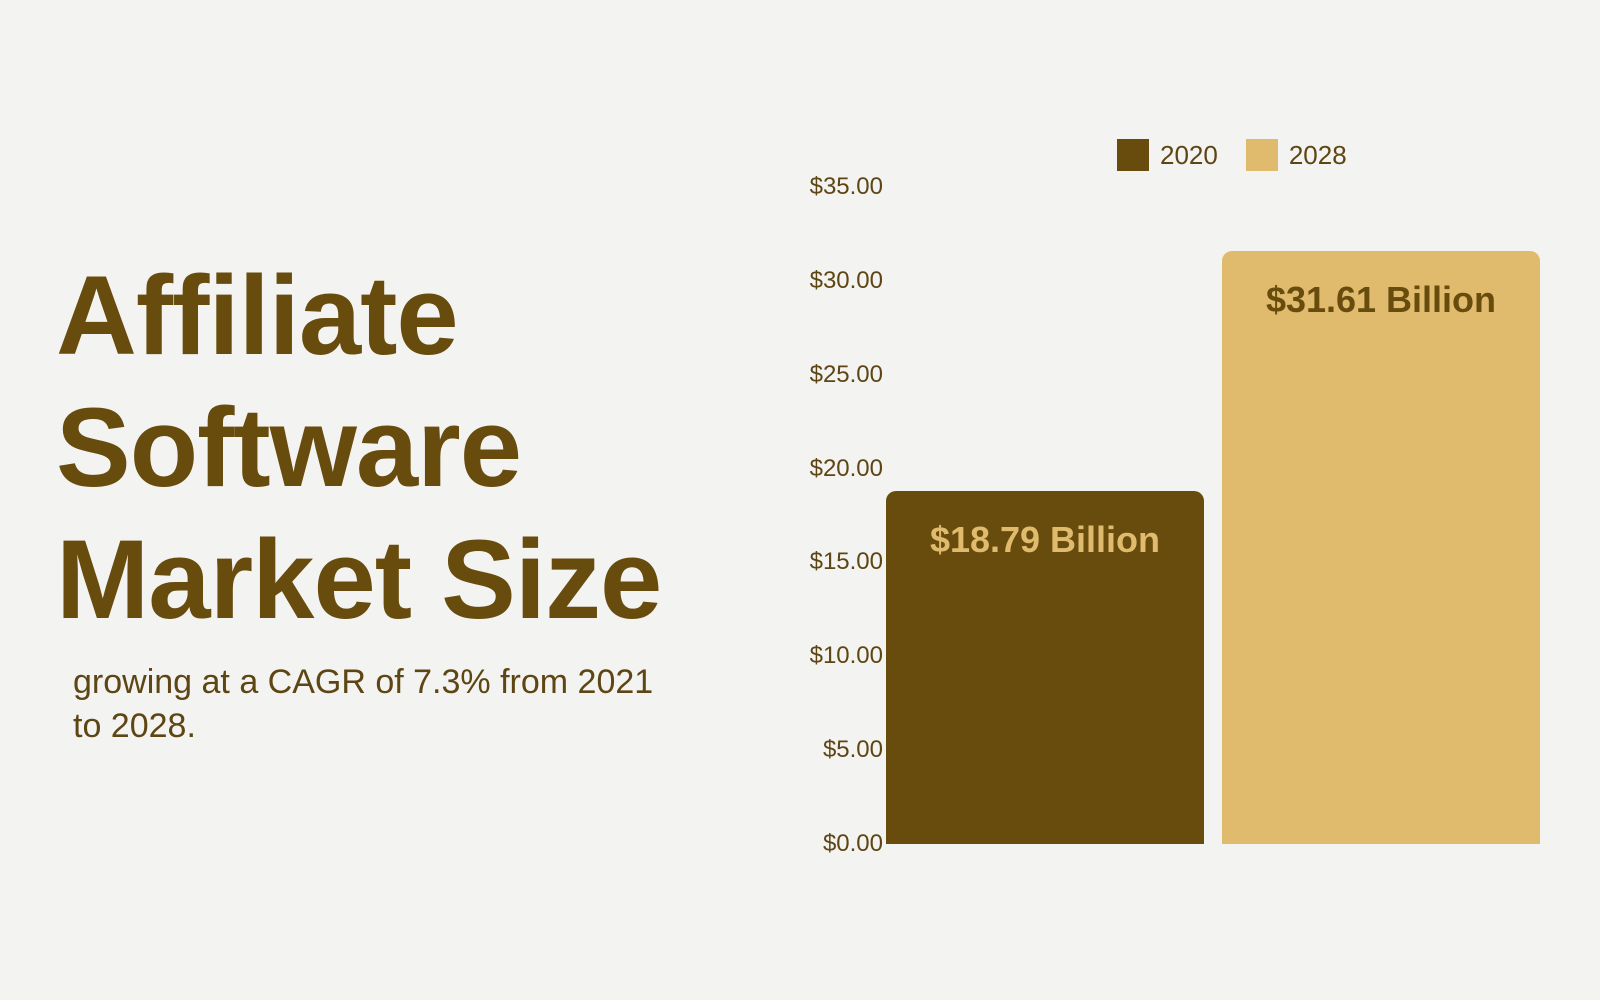 Image resolution: width=1600 pixels, height=1000 pixels. Describe the element at coordinates (1045, 667) in the screenshot. I see `bar-2020: $18.79 Billion` at that location.